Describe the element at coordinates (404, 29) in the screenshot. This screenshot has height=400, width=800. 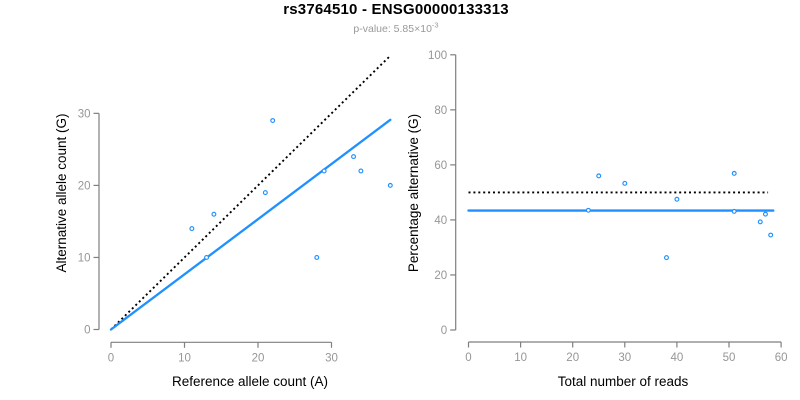
I see `pvalue-mantissa: 5.85` at that location.